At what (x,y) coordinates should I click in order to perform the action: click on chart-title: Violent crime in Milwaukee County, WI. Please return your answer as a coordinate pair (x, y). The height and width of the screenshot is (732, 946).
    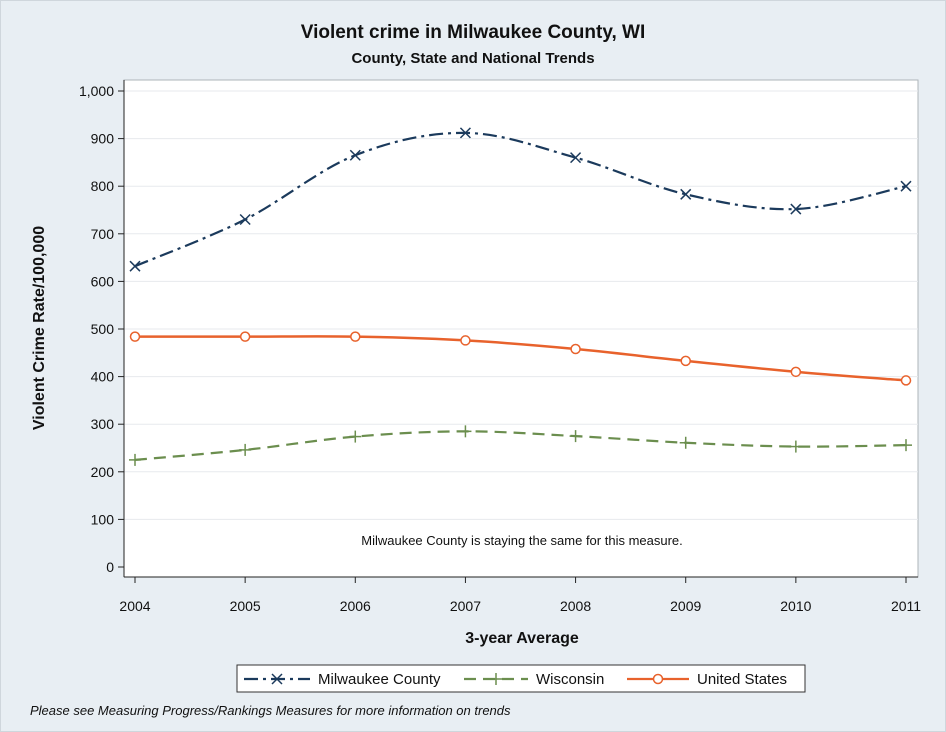
    Looking at the image, I should click on (473, 32).